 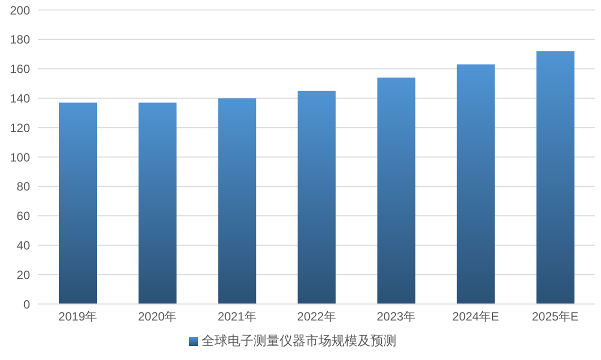 I want to click on x-tick-label: 2022年, so click(x=316, y=317).